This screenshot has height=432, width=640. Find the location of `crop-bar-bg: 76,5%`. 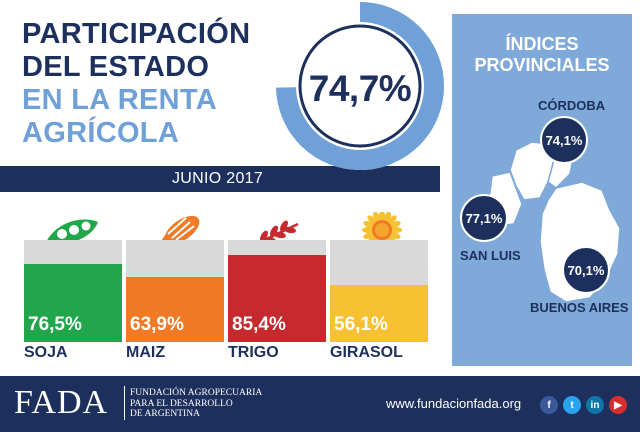

crop-bar-bg: 76,5% is located at coordinates (73, 291).